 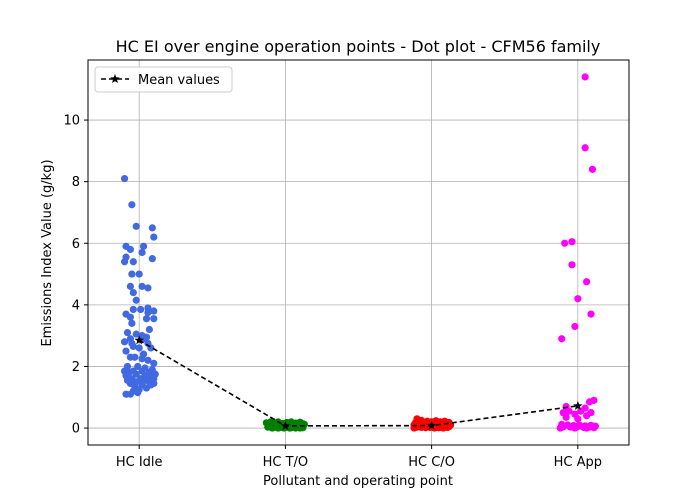 I want to click on y-axis-label: Emissions Index Value (g/kg), so click(x=47, y=252).